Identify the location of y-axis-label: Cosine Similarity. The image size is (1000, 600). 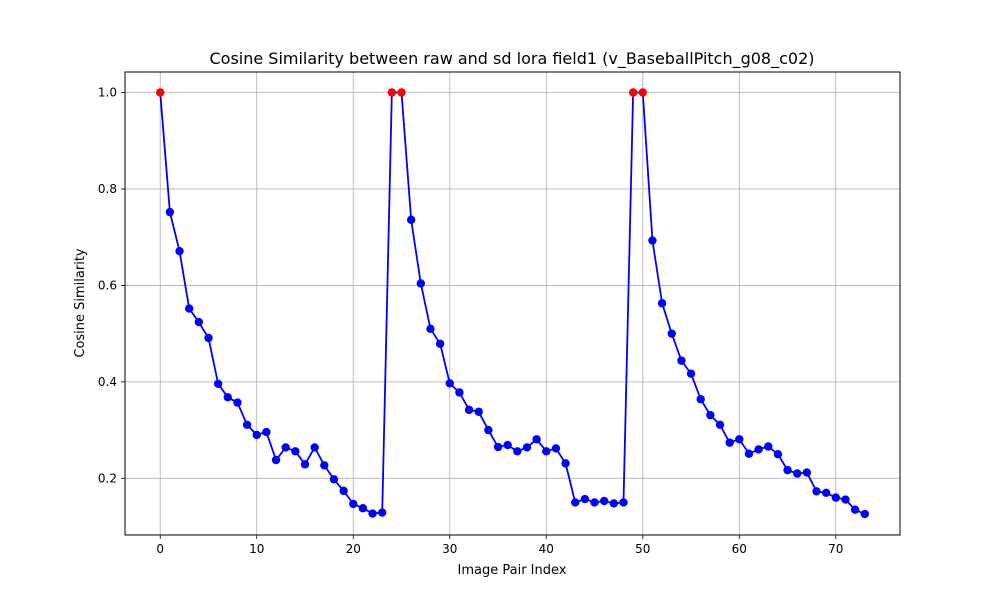
(80, 303).